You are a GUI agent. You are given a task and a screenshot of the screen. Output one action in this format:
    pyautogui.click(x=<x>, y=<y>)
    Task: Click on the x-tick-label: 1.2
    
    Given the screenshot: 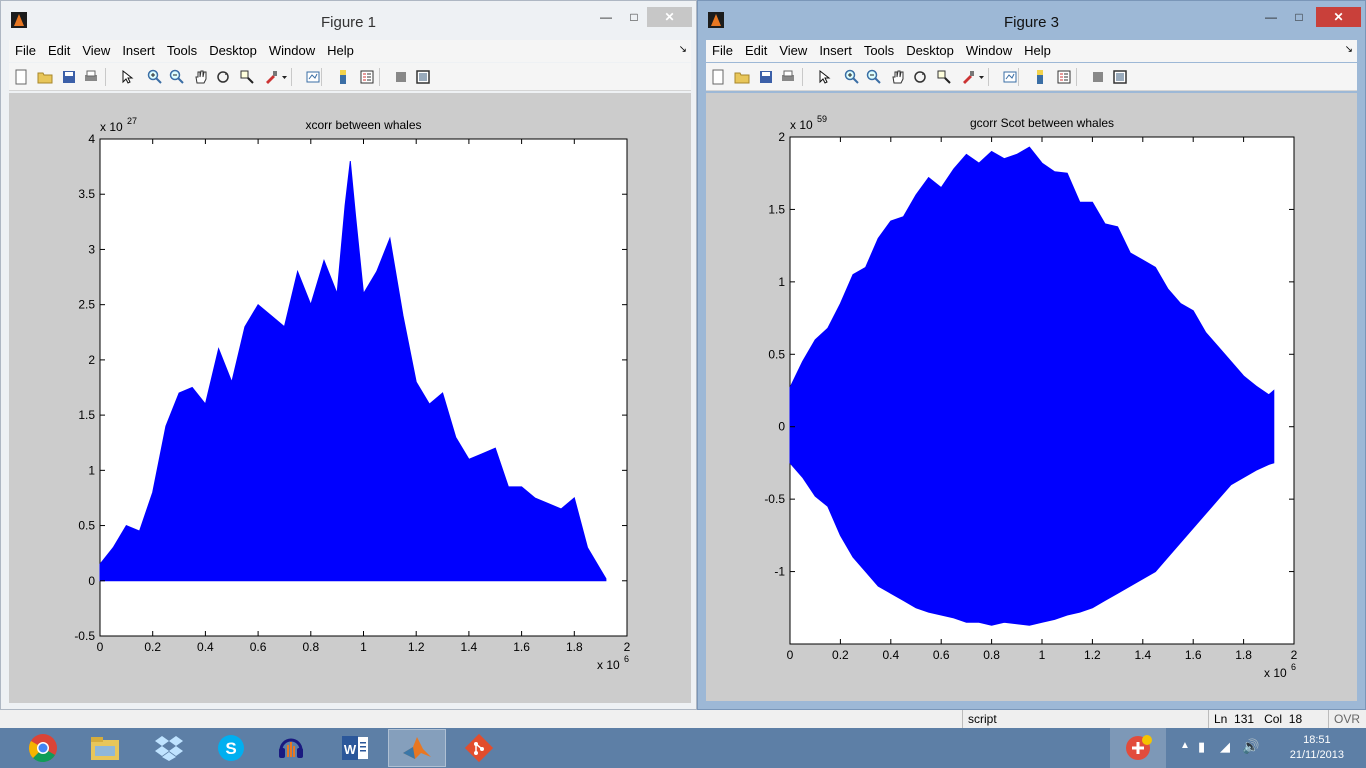 What is the action you would take?
    pyautogui.click(x=1092, y=655)
    